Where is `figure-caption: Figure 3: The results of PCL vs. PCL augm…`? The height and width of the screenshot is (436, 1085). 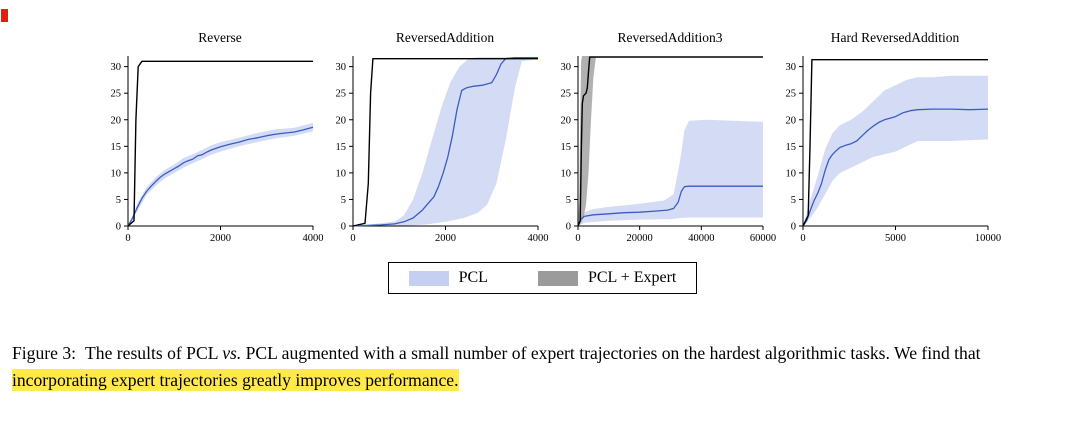
figure-caption: Figure 3: The results of PCL vs. PCL augm… is located at coordinates (542, 366).